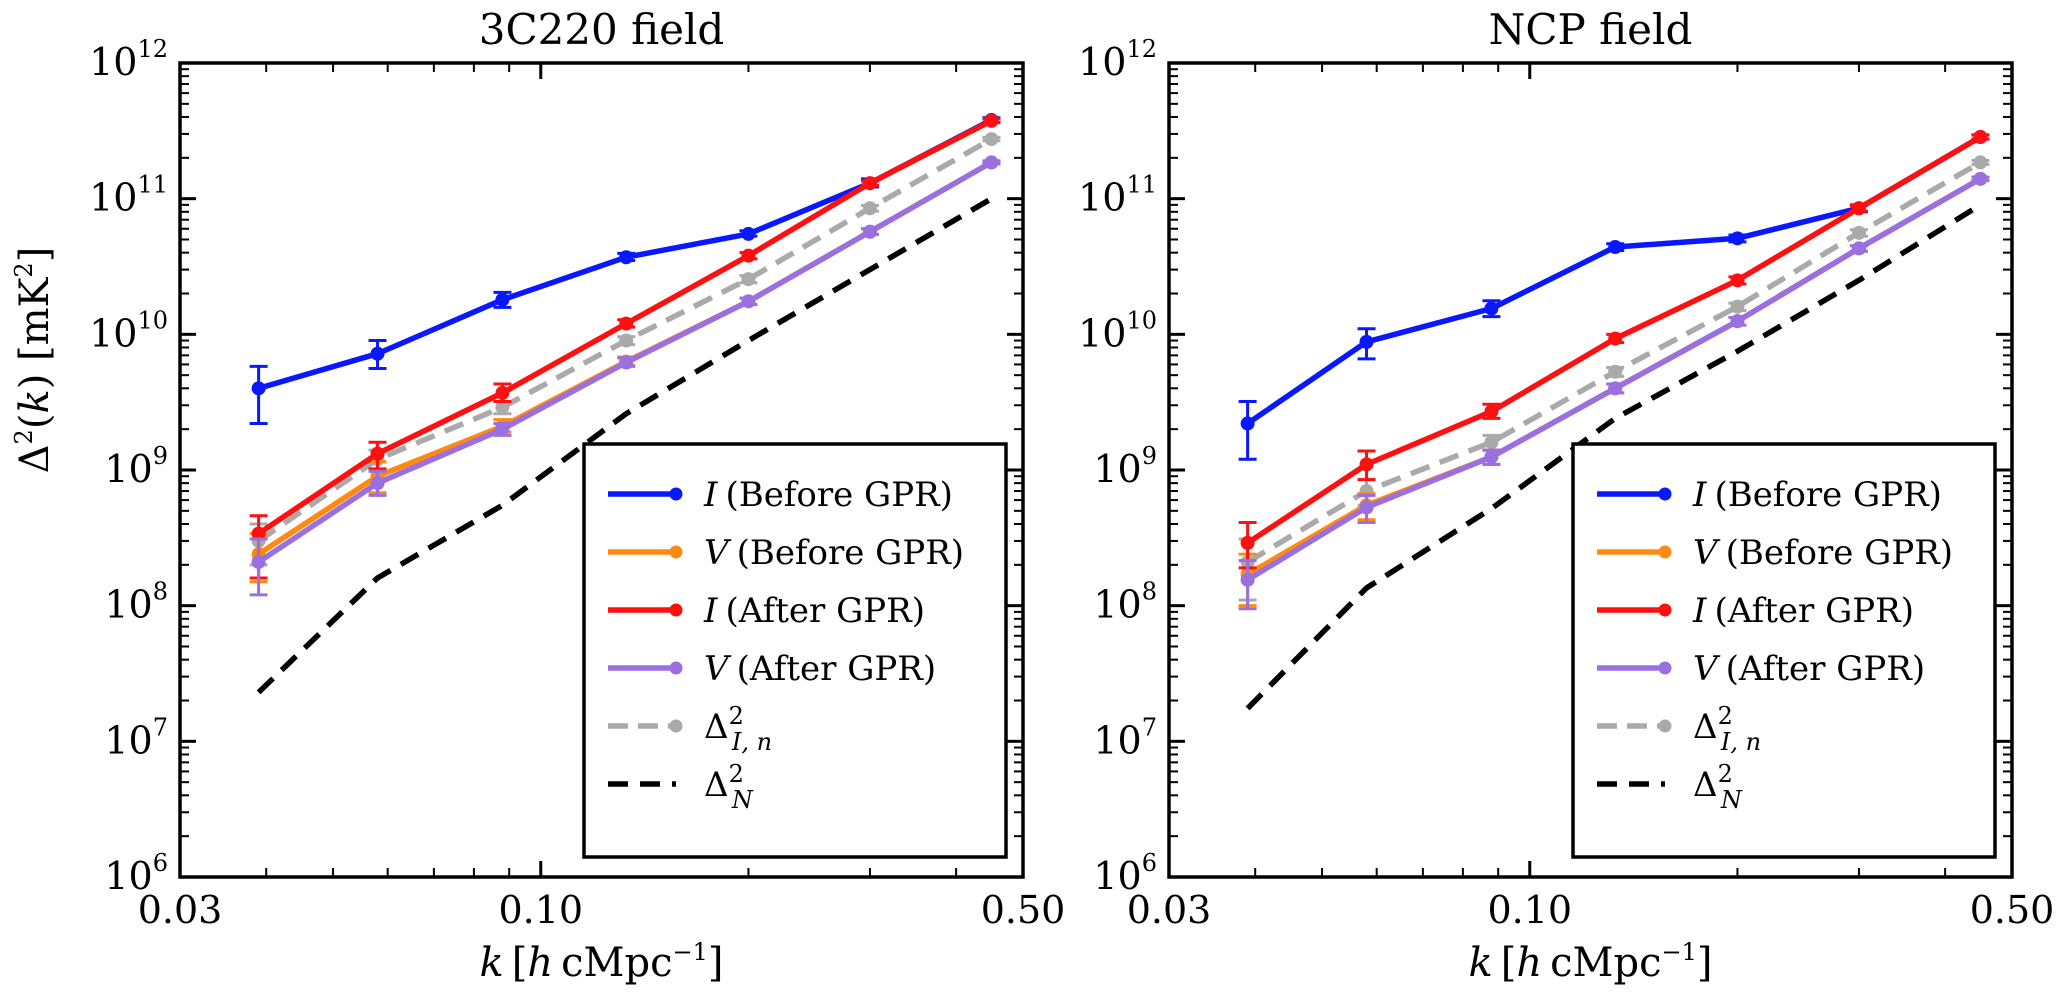  I want to click on legend-label: Δ2 N, so click(1718, 787).